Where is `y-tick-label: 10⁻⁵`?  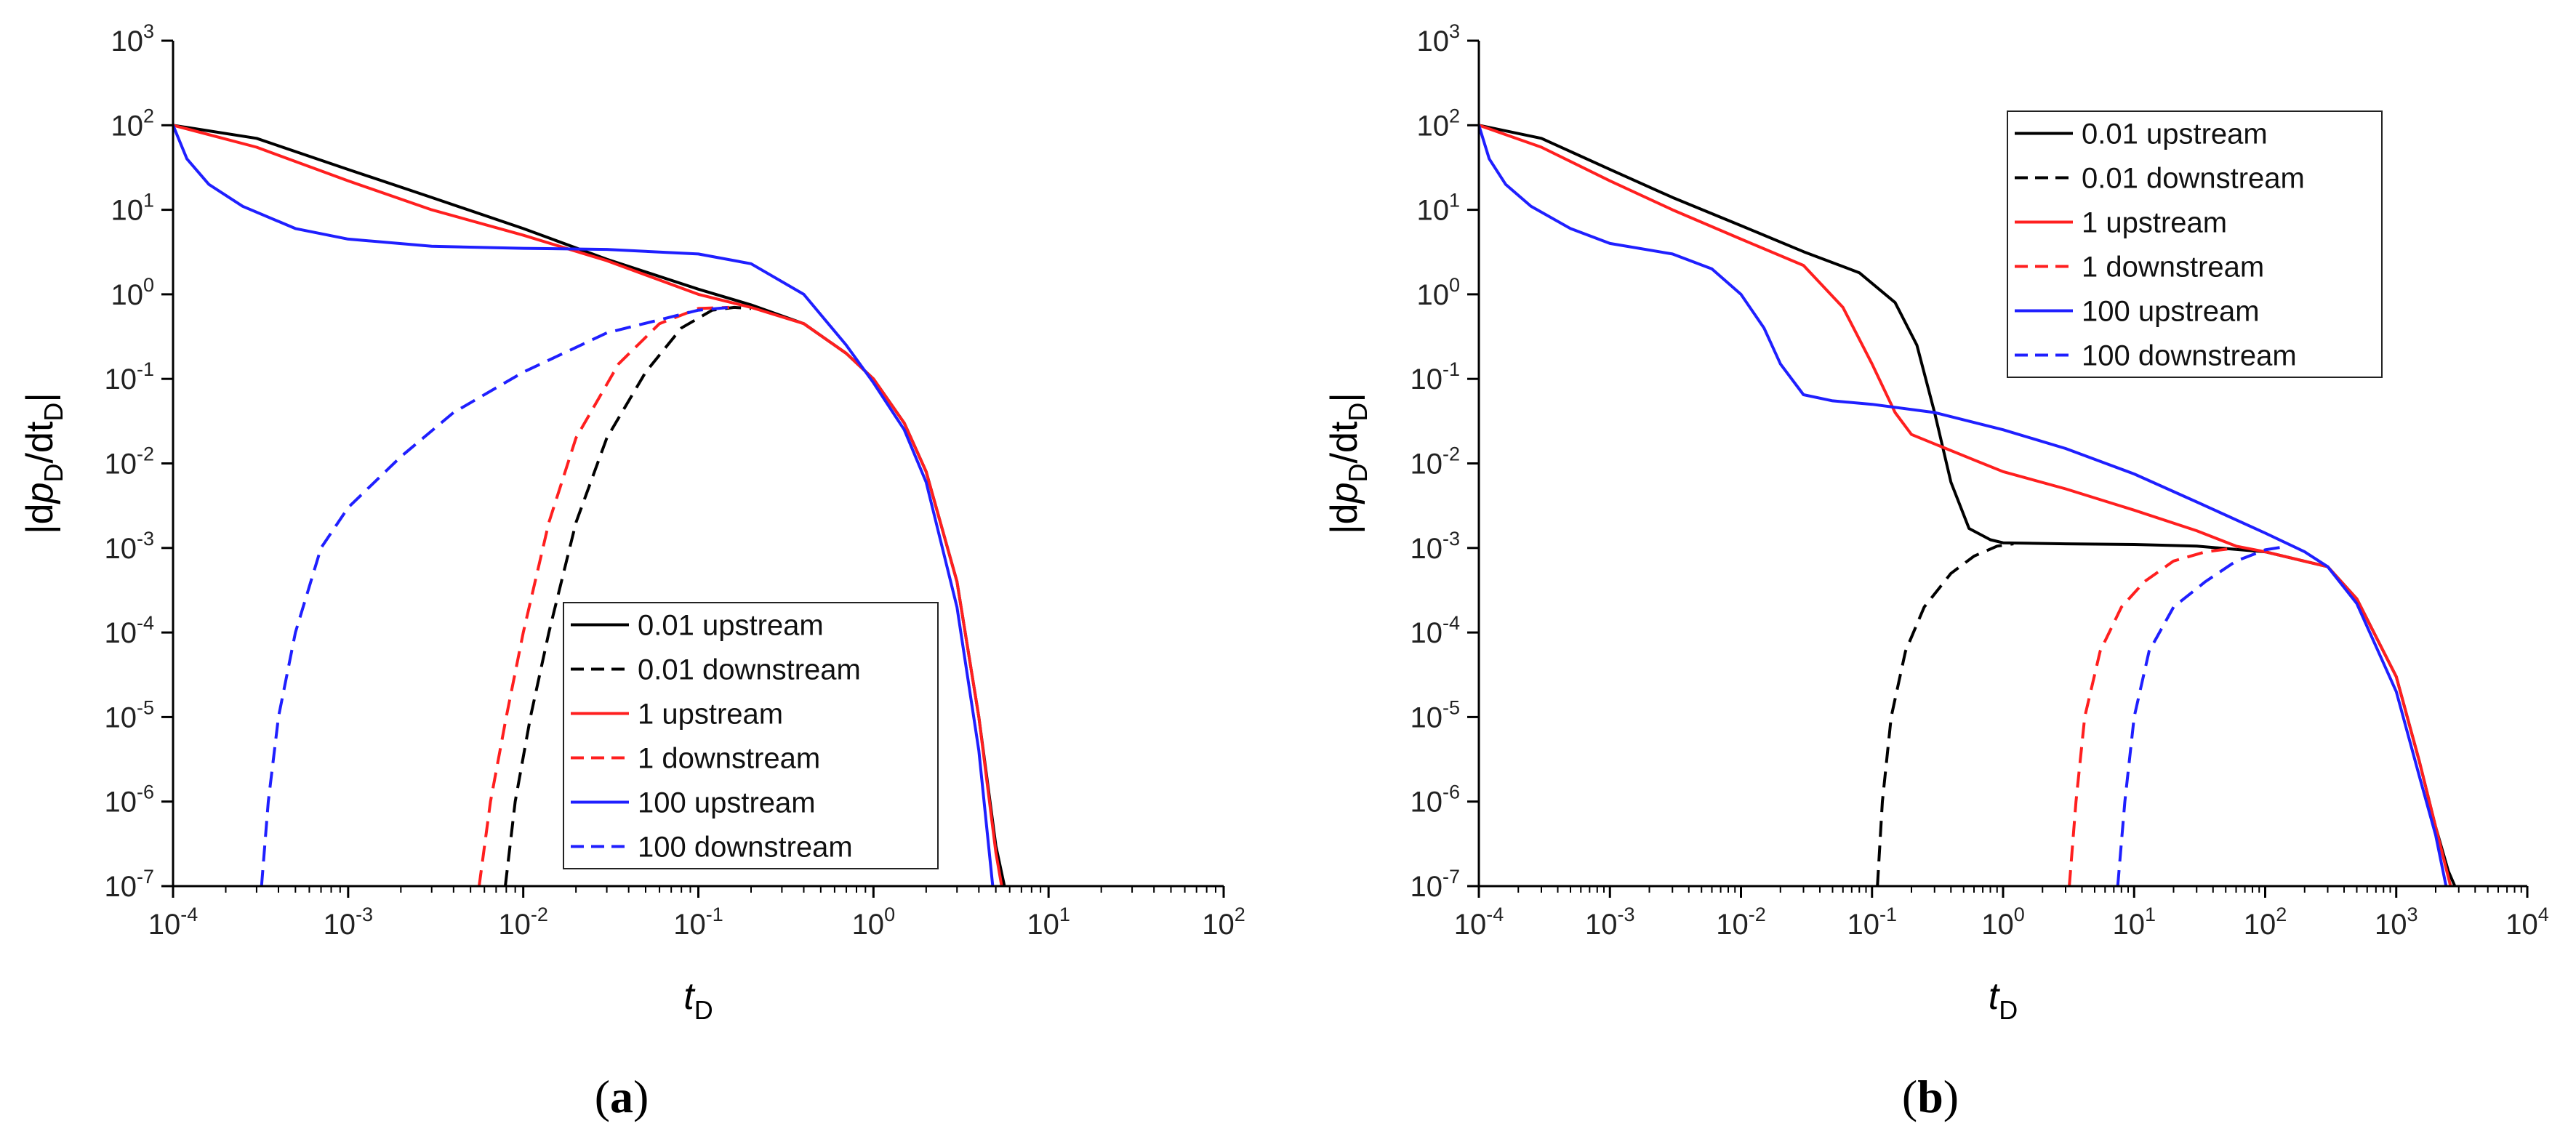
y-tick-label: 10⁻⁵ is located at coordinates (1435, 714).